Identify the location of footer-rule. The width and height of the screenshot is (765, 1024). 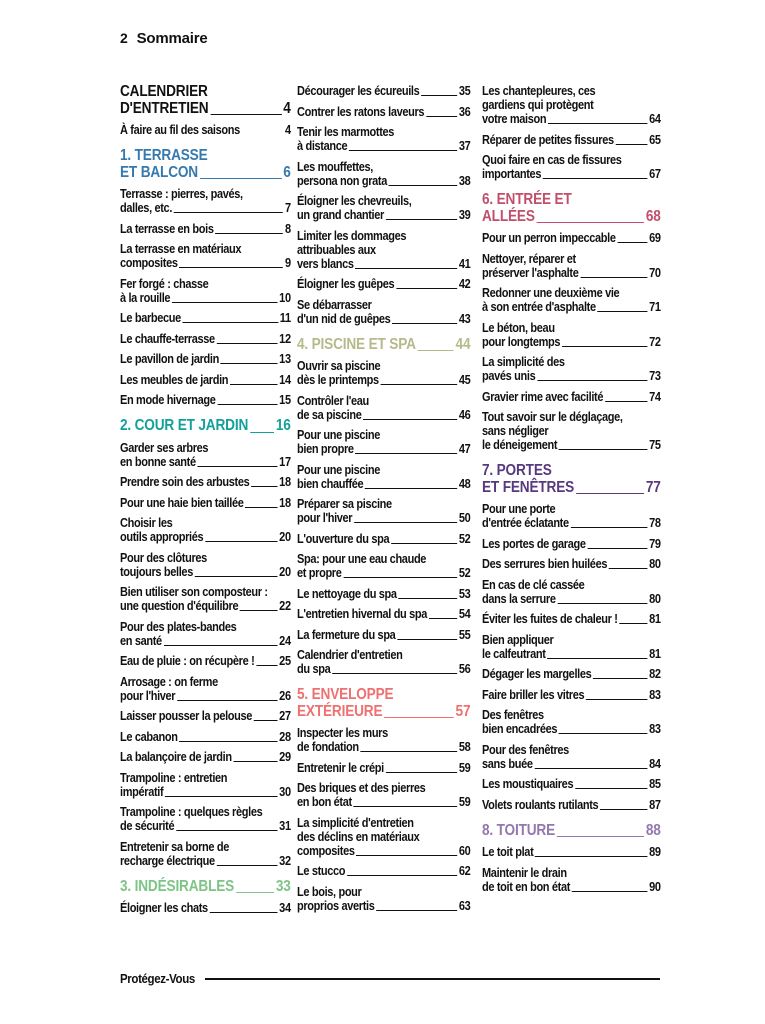
(432, 979).